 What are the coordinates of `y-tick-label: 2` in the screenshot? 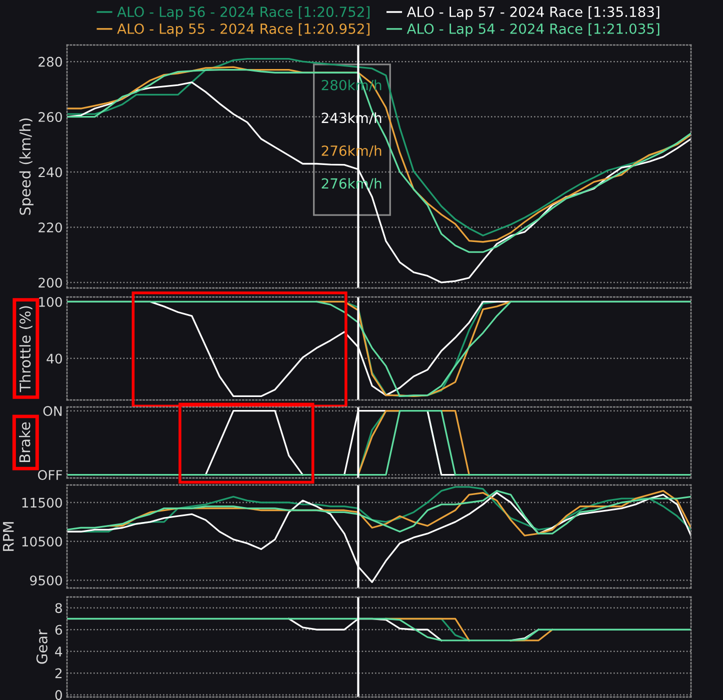 It's located at (58, 673).